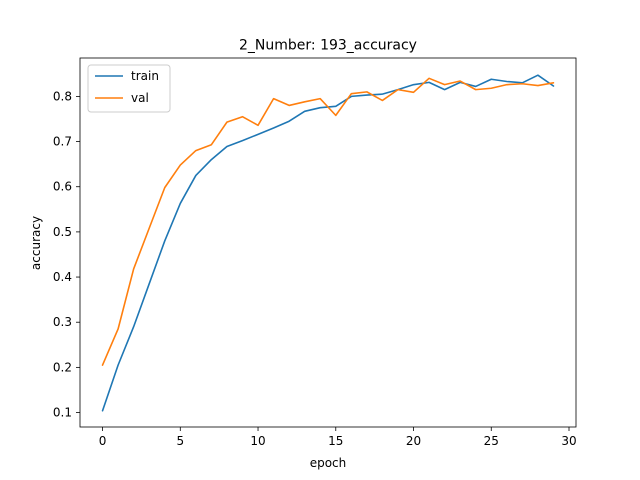 Image resolution: width=640 pixels, height=480 pixels. What do you see at coordinates (62, 367) in the screenshot?
I see `y-tick-label: 0.2` at bounding box center [62, 367].